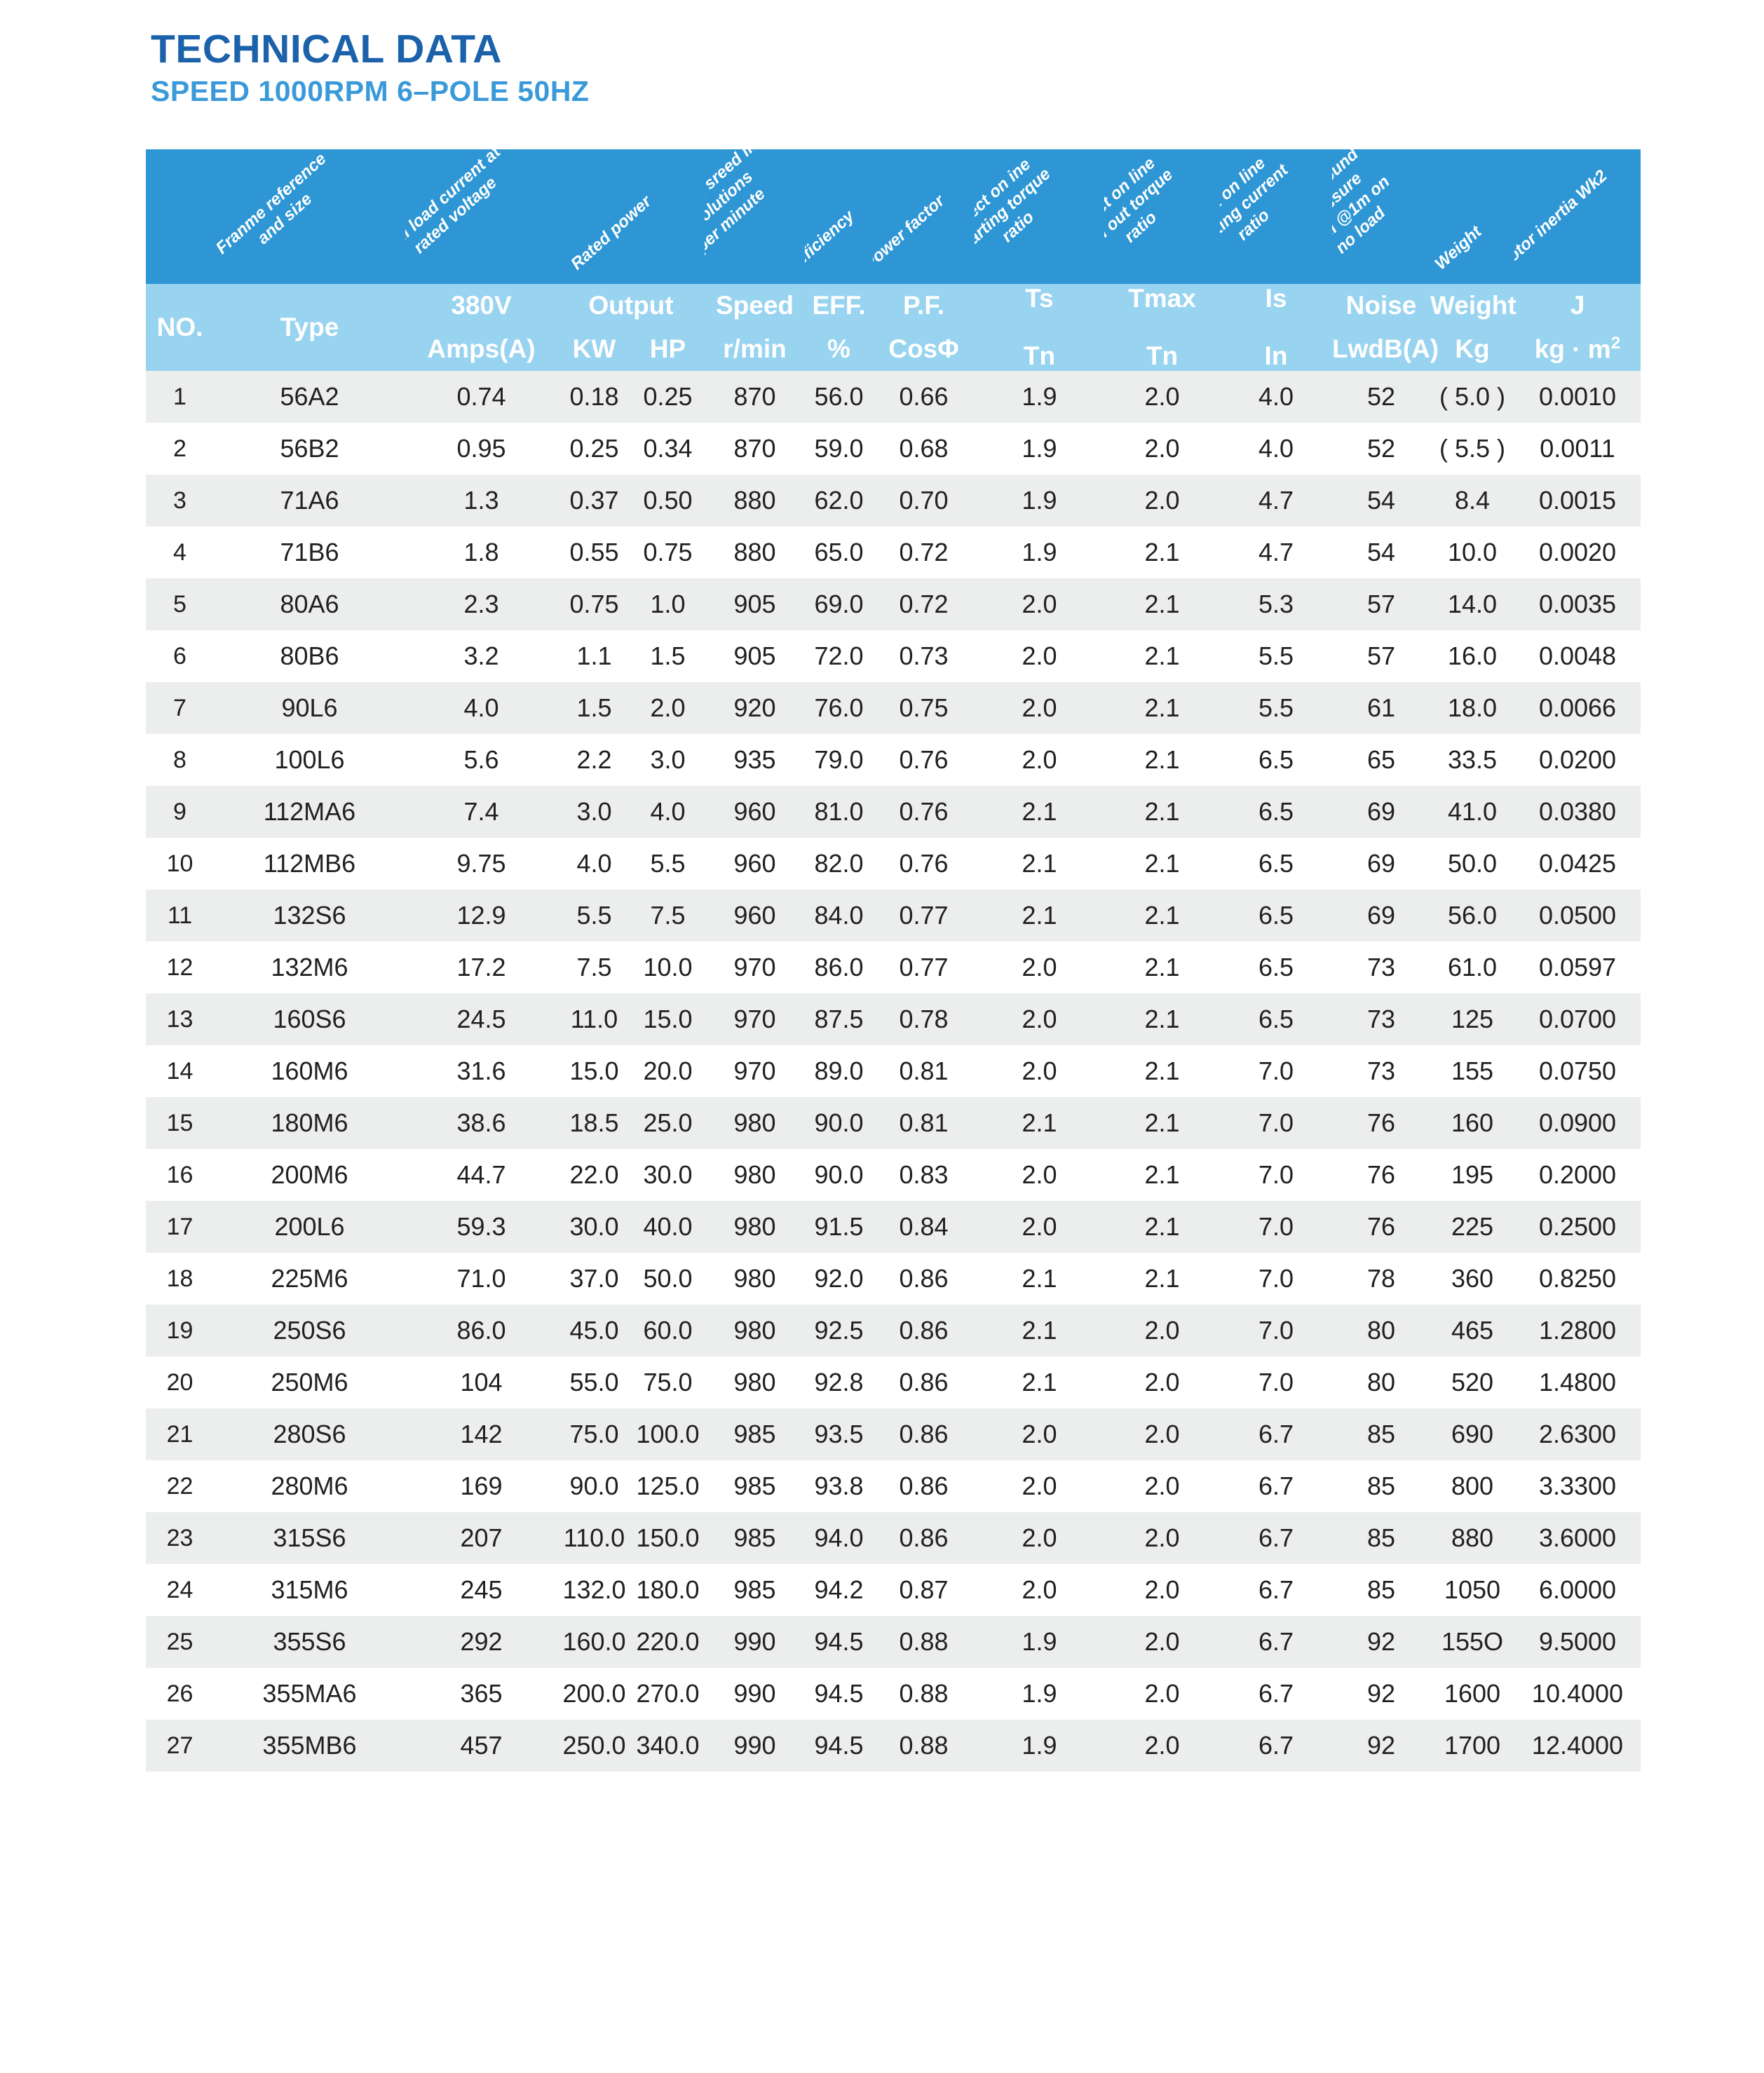 The image size is (1764, 2073). I want to click on cell-type: 180M6, so click(309, 1123).